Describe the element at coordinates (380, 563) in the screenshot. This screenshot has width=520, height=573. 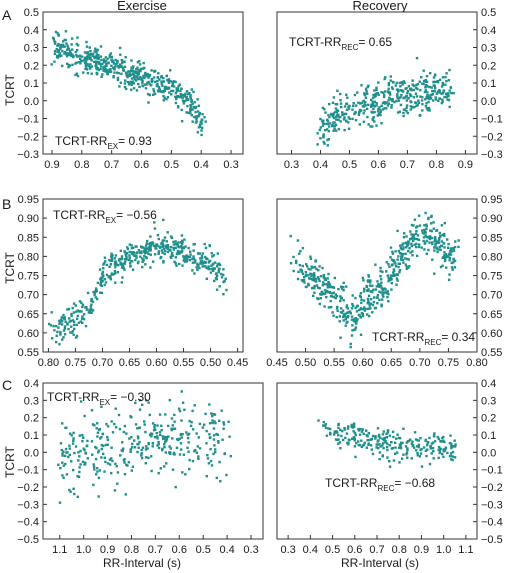
I see `x-axis-label-recovery: RR-Interval (s)` at that location.